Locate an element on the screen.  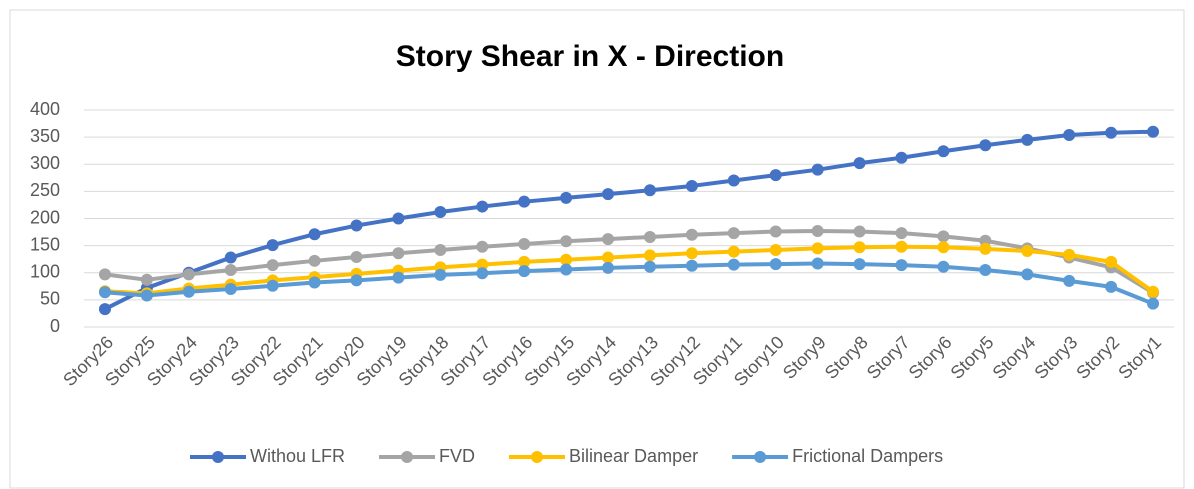
y-tick-label: 250 is located at coordinates (45, 190).